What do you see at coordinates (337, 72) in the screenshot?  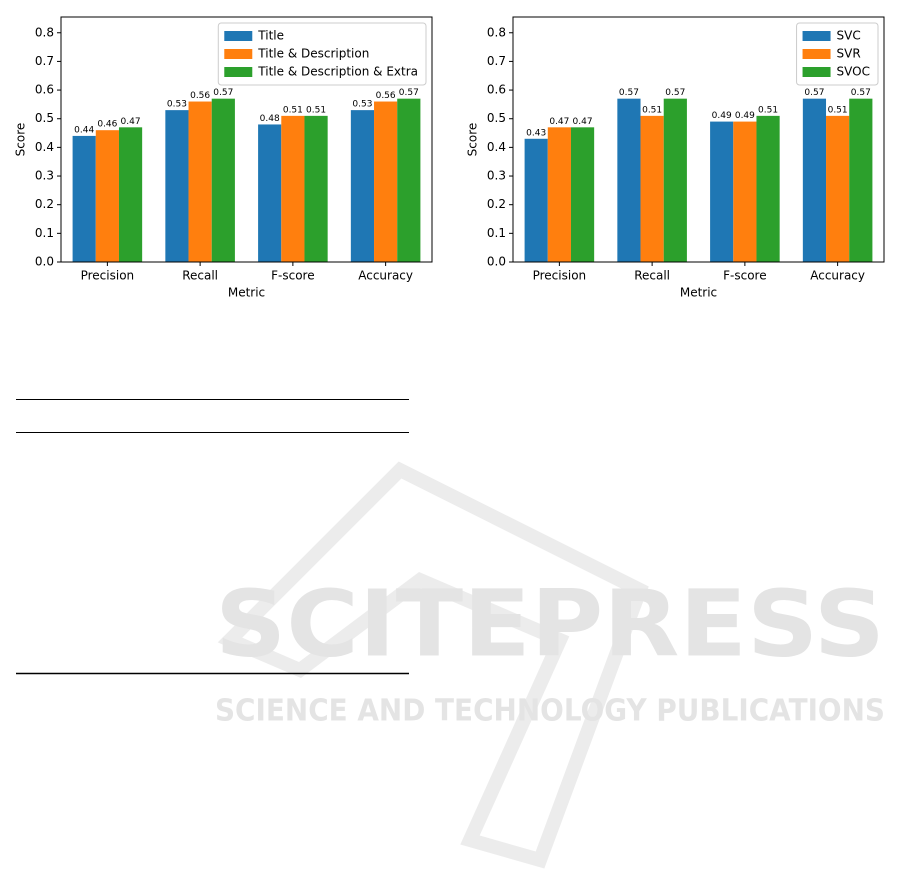 I see `legend-label: Title & Description & Extra` at bounding box center [337, 72].